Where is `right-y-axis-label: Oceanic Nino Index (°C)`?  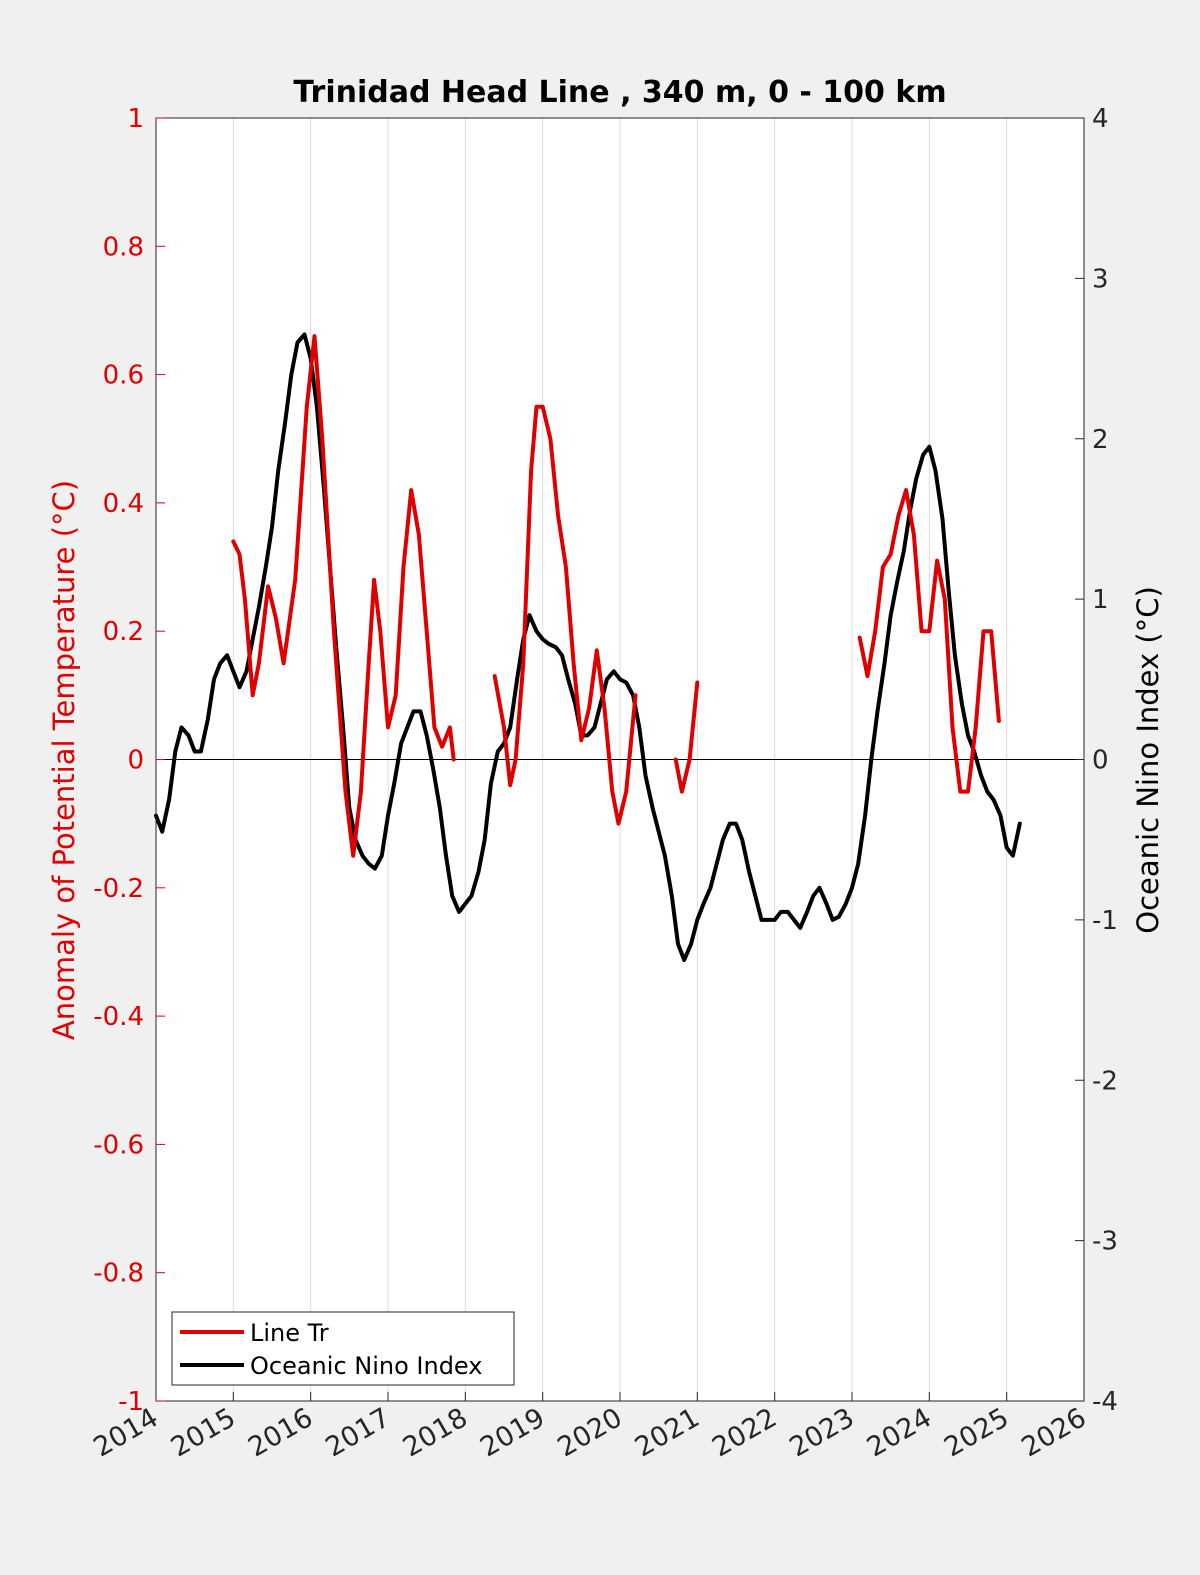 right-y-axis-label: Oceanic Nino Index (°C) is located at coordinates (1148, 760).